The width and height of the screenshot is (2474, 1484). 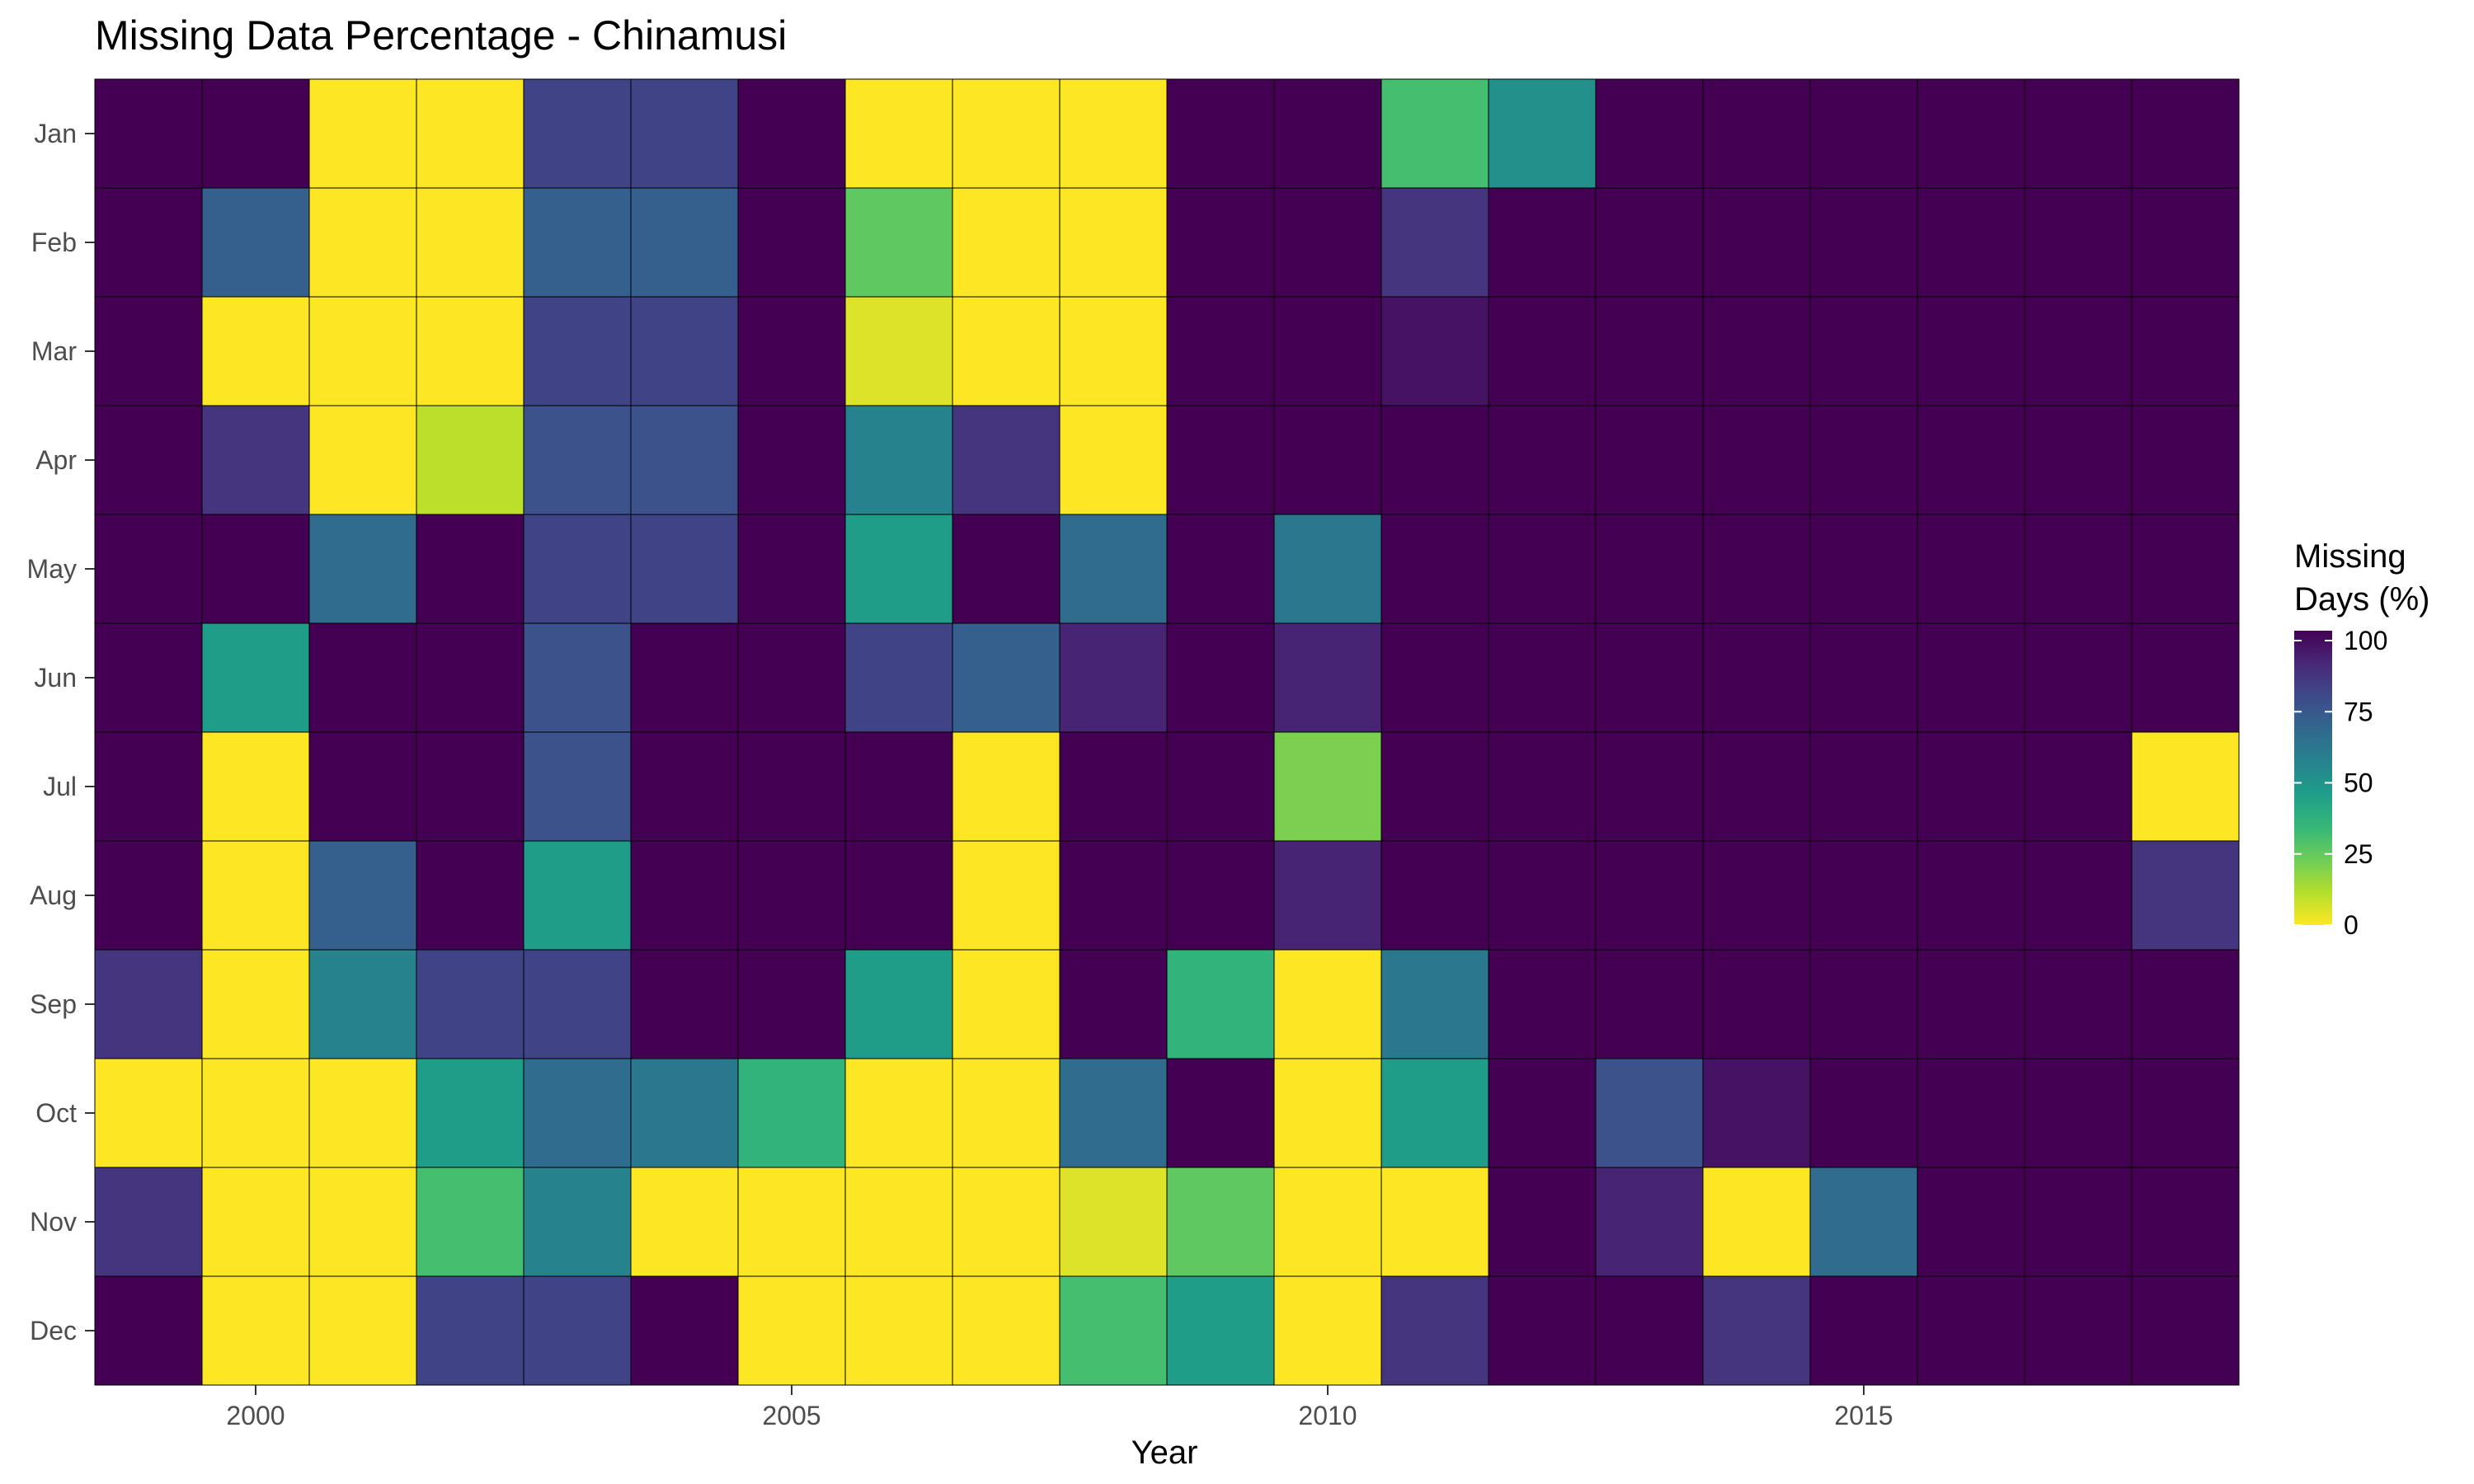 What do you see at coordinates (1220, 133) in the screenshot?
I see `heatmap-tile-jan-2009` at bounding box center [1220, 133].